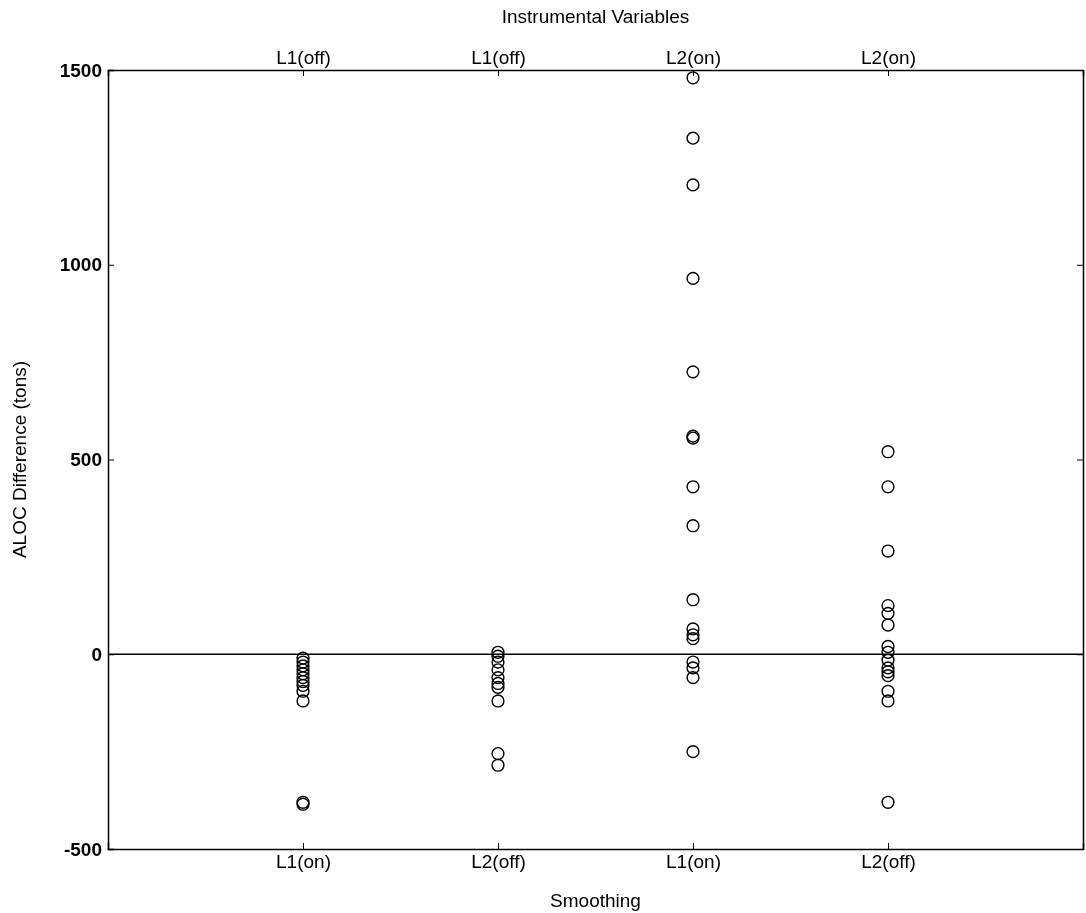 This screenshot has width=1086, height=913. Describe the element at coordinates (595, 900) in the screenshot. I see `x-axis-title: Smoothing` at that location.